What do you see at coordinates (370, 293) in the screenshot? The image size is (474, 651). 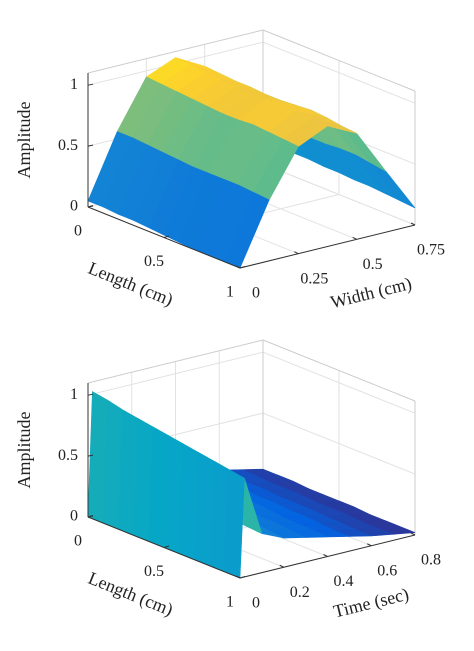 I see `y-axis-label: Width (cm)` at bounding box center [370, 293].